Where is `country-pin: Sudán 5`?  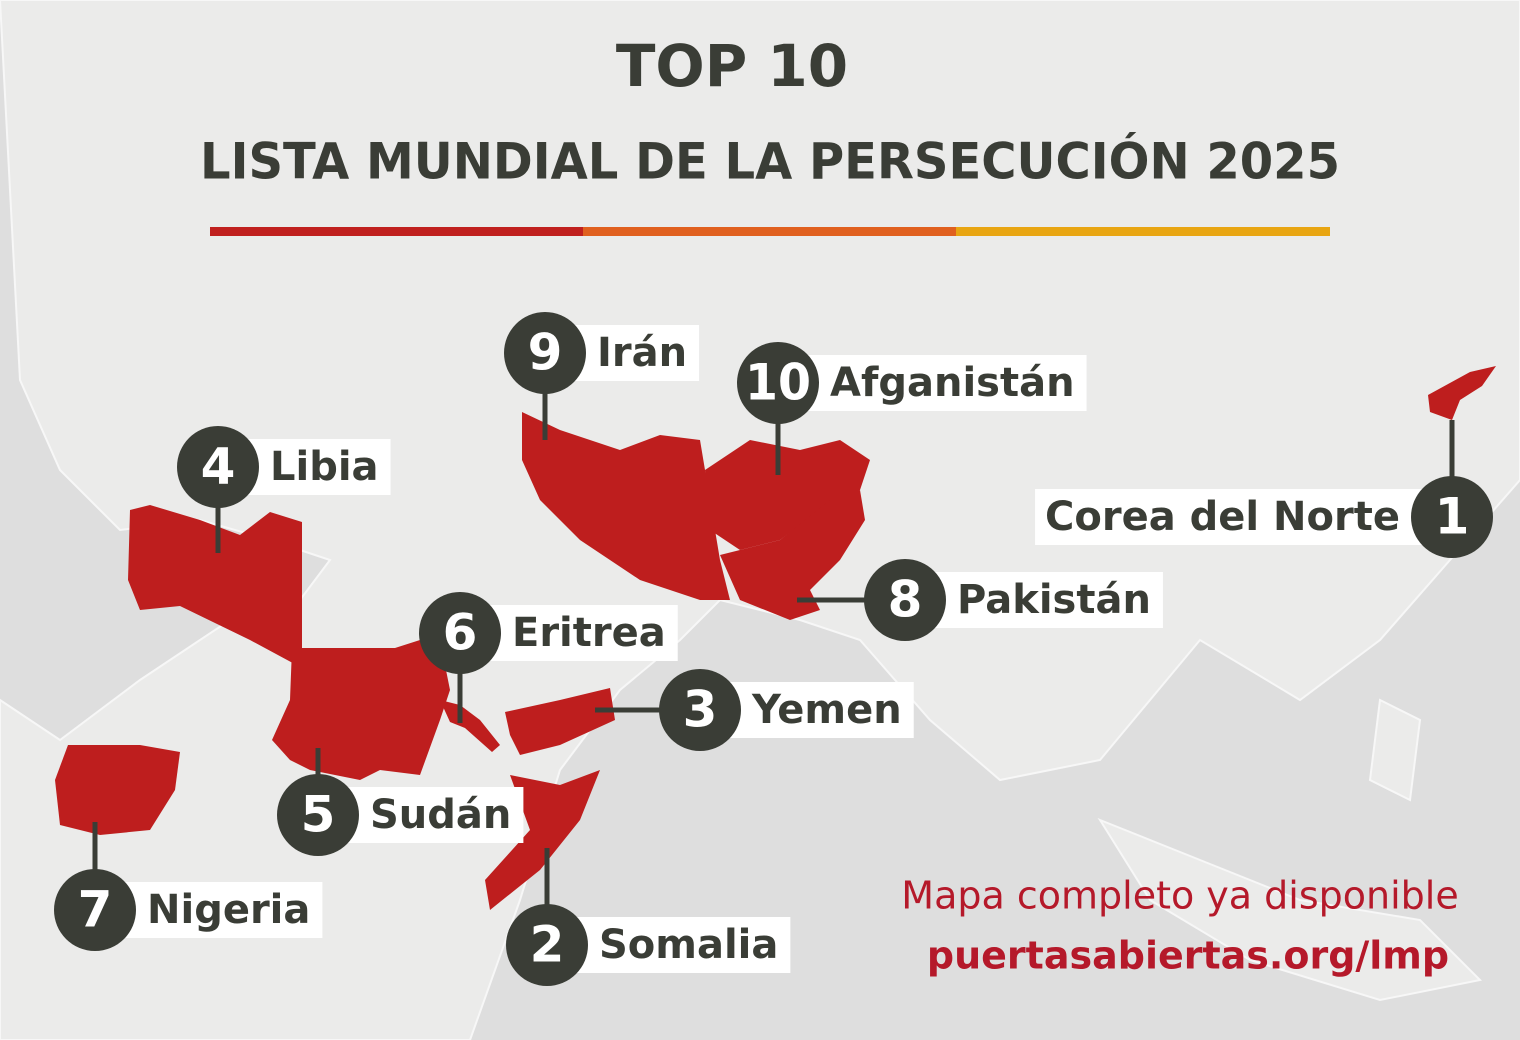
country-pin: Sudán 5 is located at coordinates (400, 802).